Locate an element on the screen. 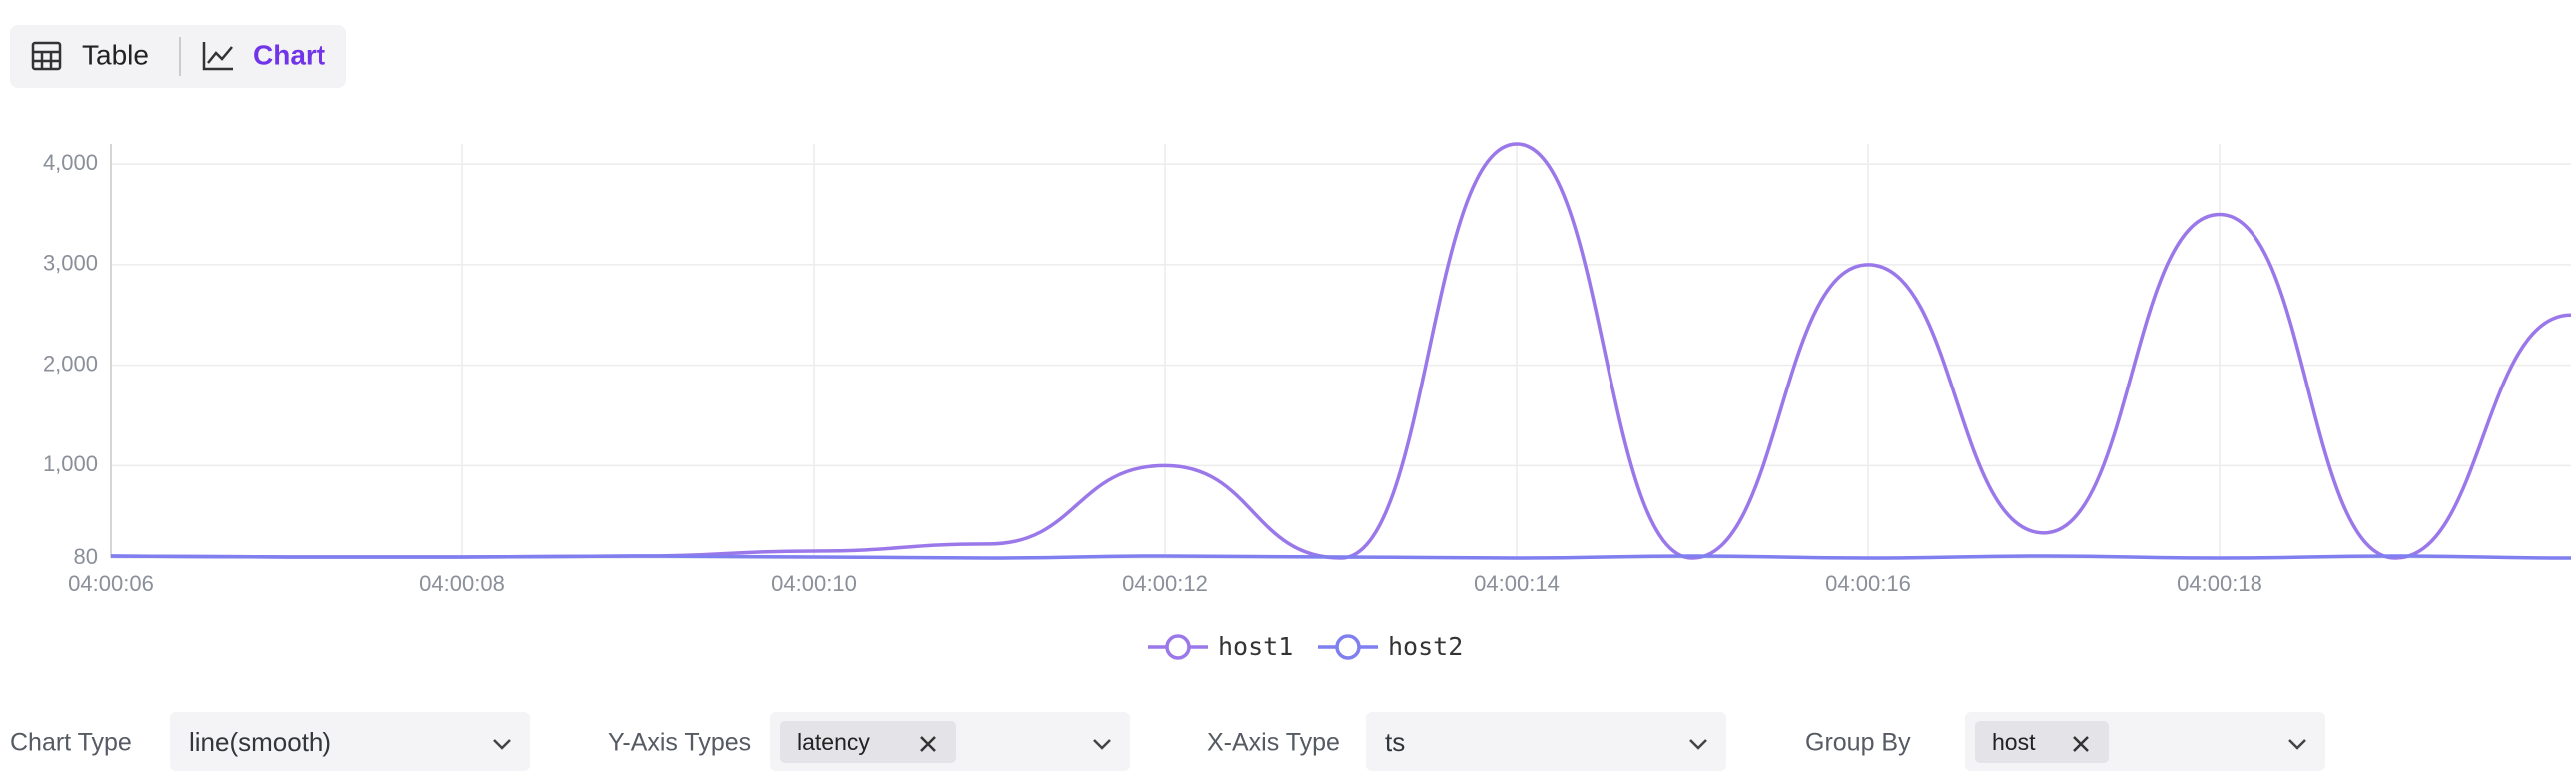  tag-text: latency is located at coordinates (833, 742).